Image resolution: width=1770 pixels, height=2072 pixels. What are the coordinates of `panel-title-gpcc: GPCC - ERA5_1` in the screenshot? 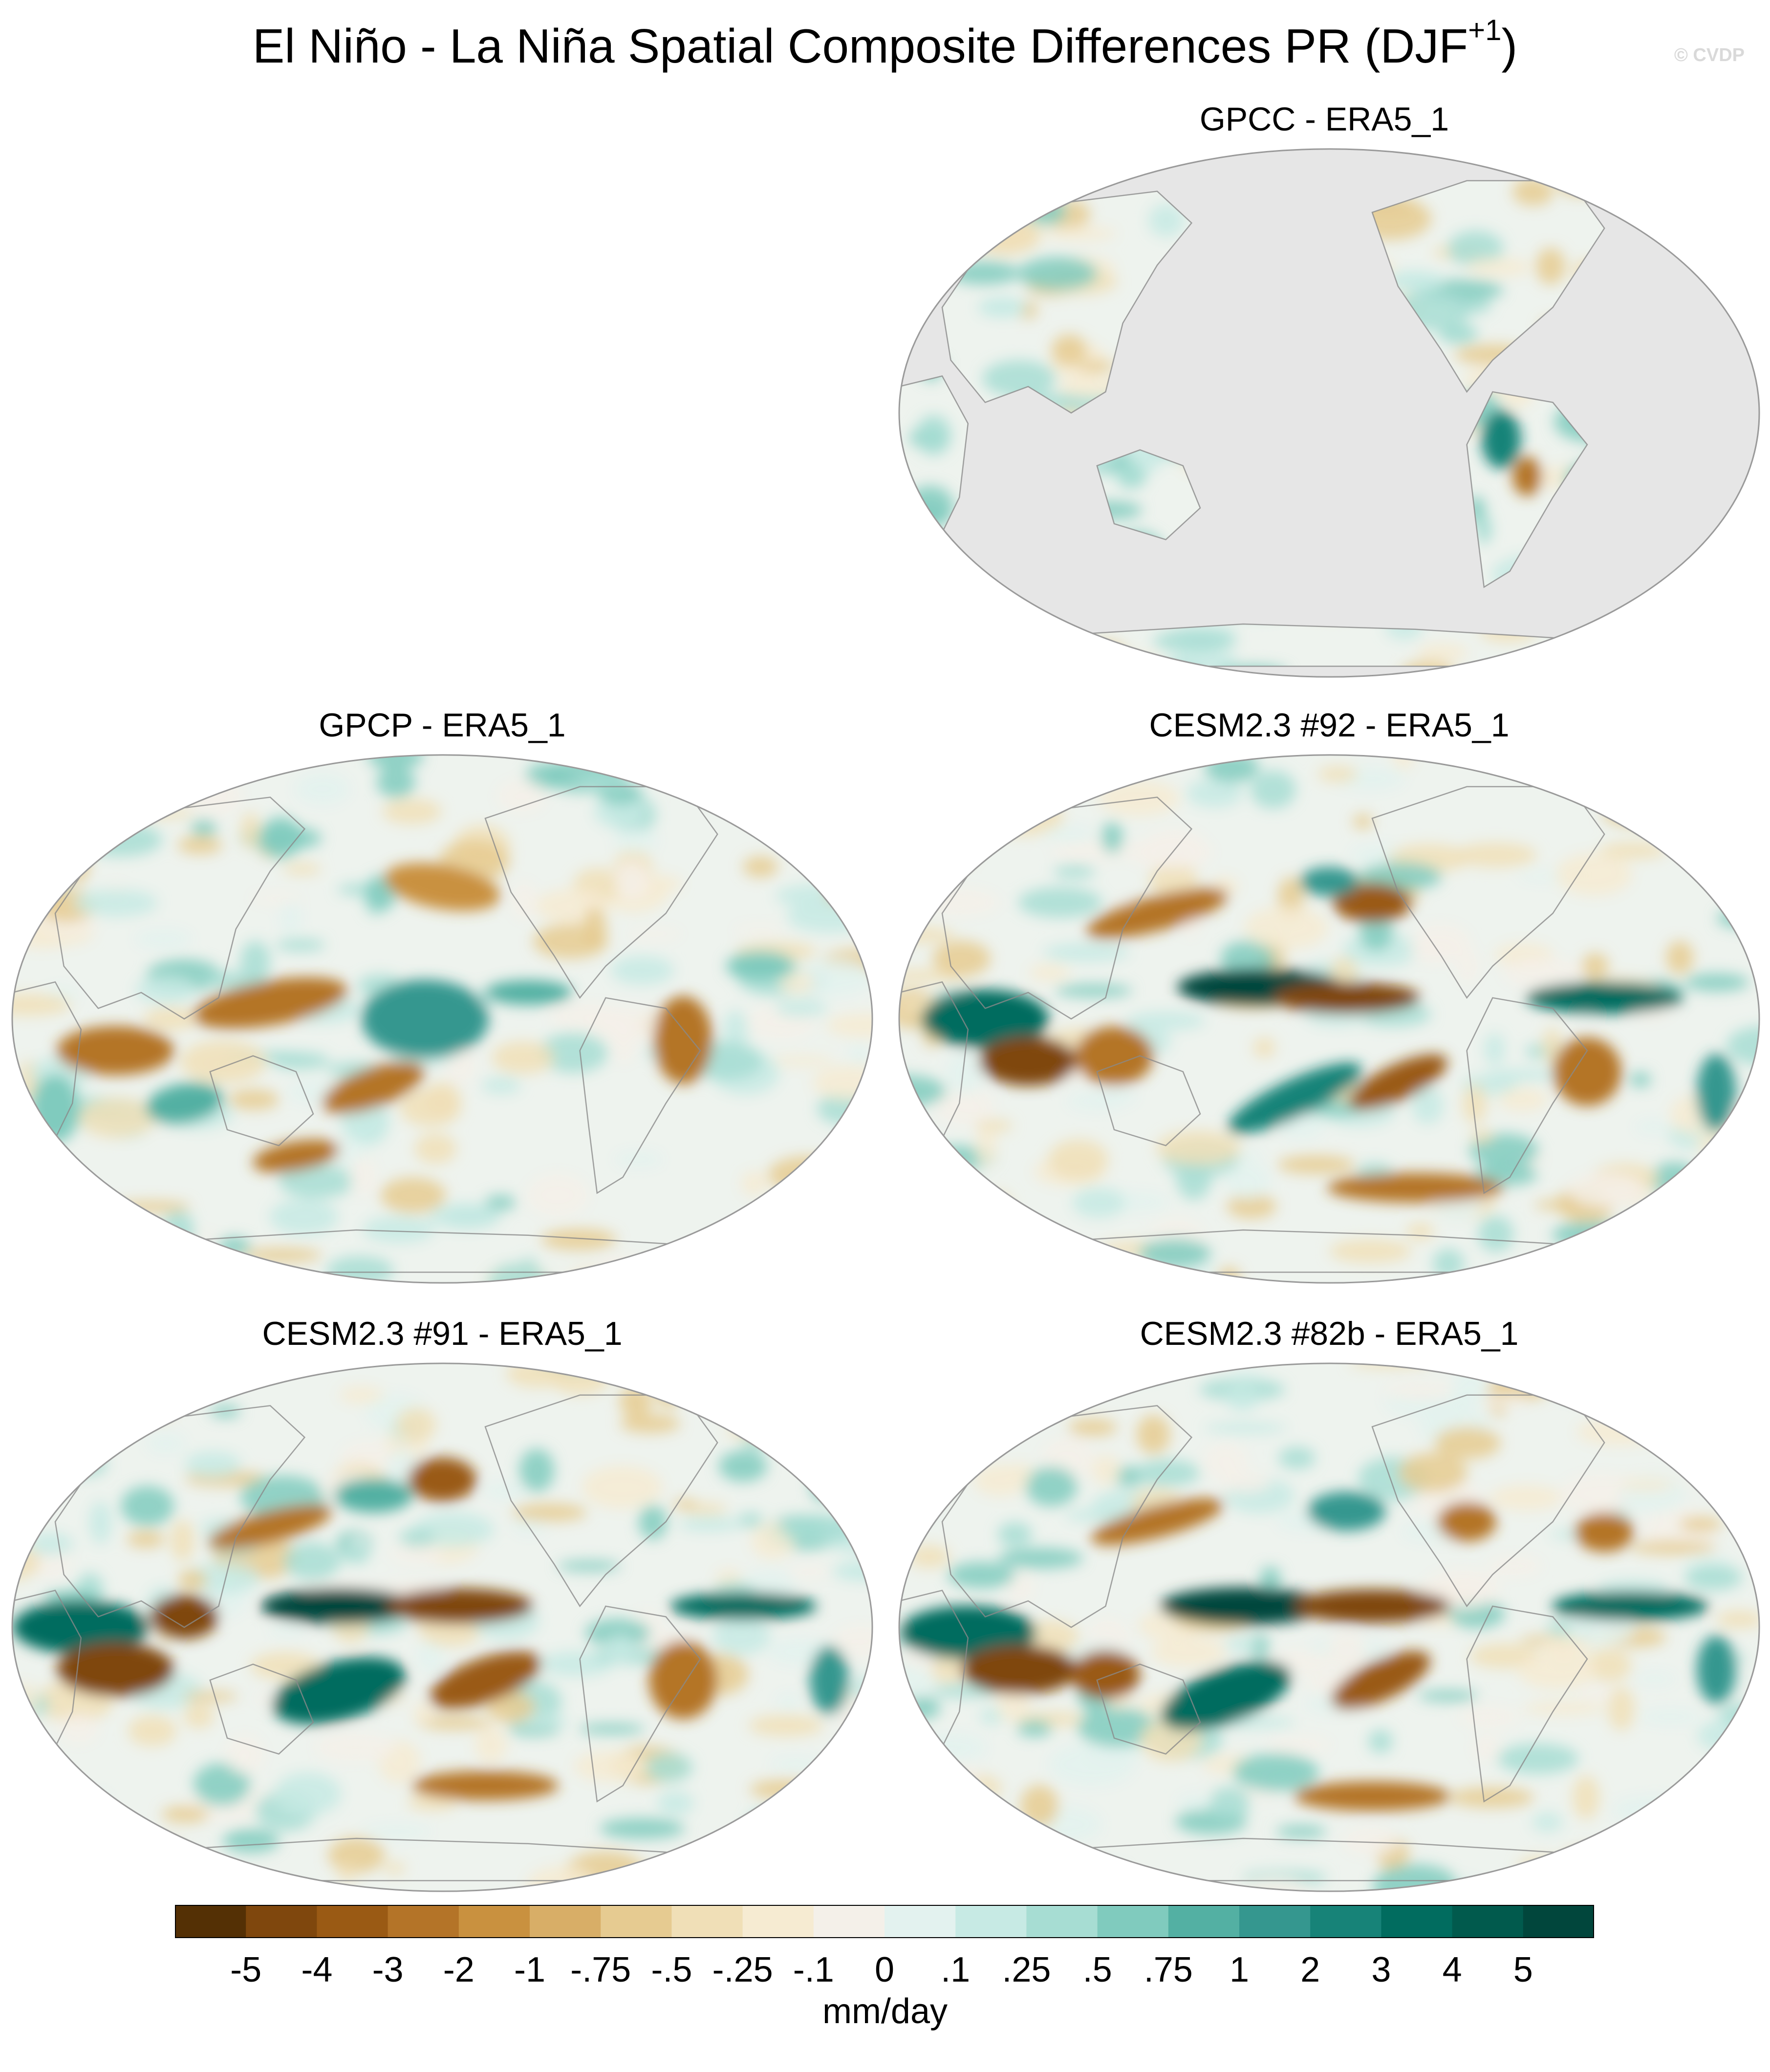 It's located at (1324, 119).